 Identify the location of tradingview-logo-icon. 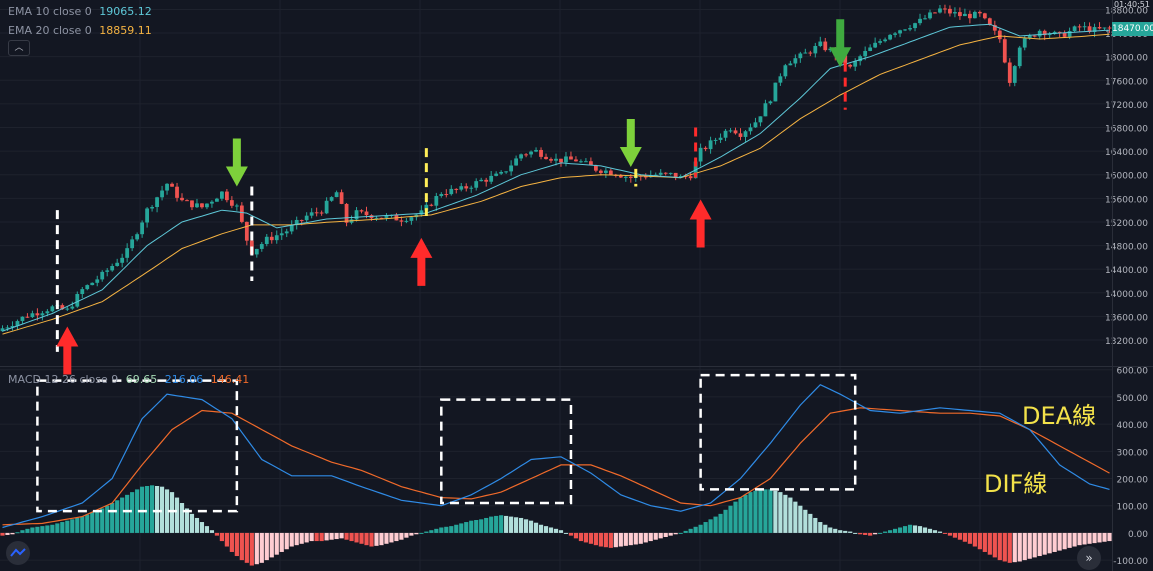
(18, 553).